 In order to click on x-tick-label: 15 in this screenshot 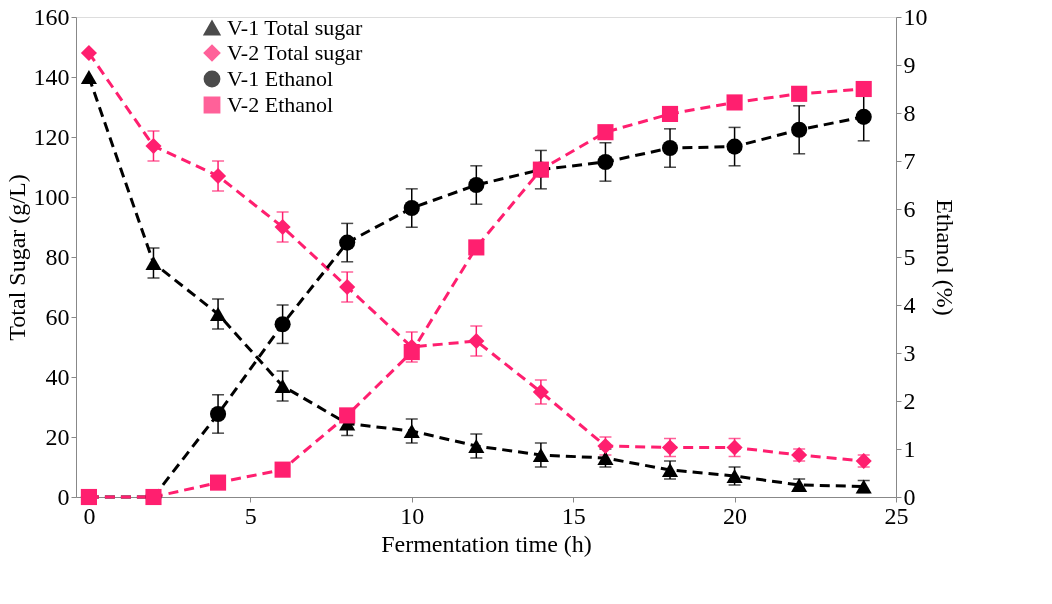, I will do `click(573, 515)`.